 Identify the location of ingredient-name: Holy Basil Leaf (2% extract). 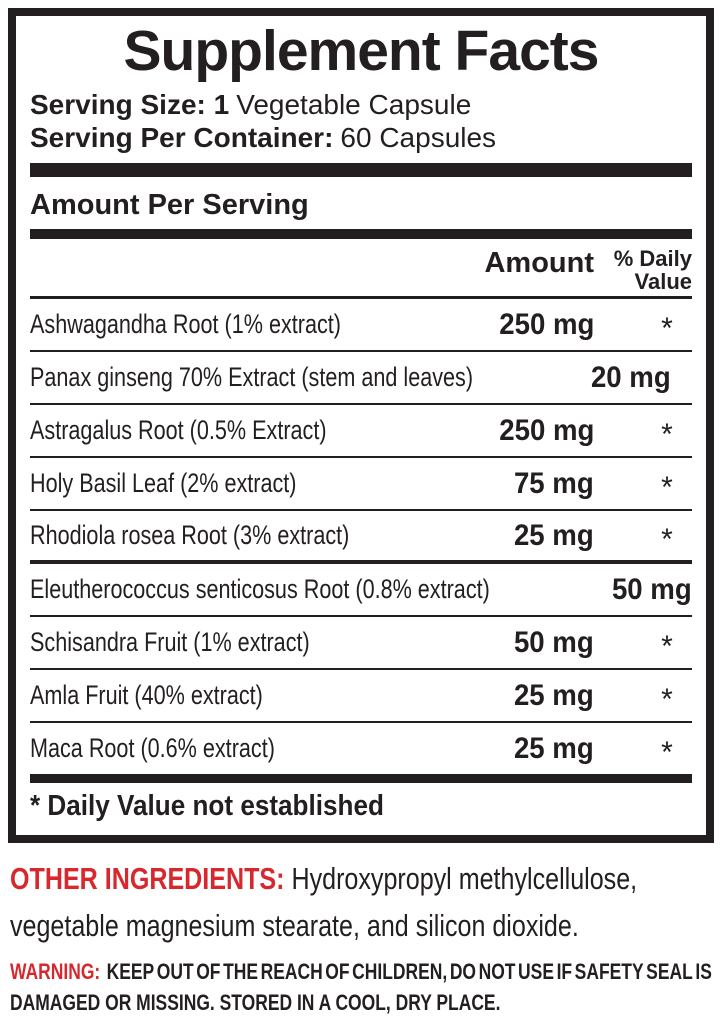
(237, 483).